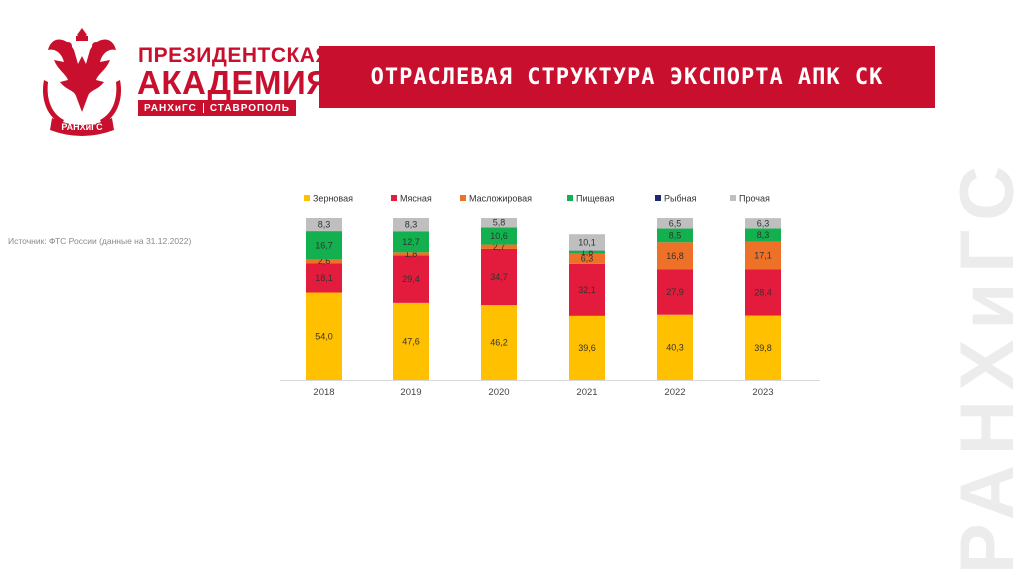 This screenshot has width=1024, height=574. What do you see at coordinates (680, 199) in the screenshot?
I see `legend-label-4: Рыбная` at bounding box center [680, 199].